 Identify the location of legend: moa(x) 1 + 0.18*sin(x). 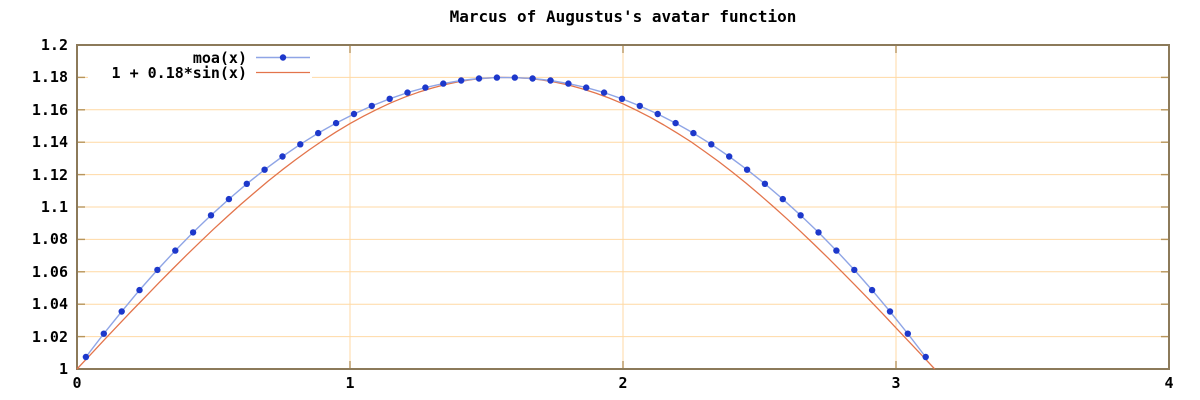
(200, 65).